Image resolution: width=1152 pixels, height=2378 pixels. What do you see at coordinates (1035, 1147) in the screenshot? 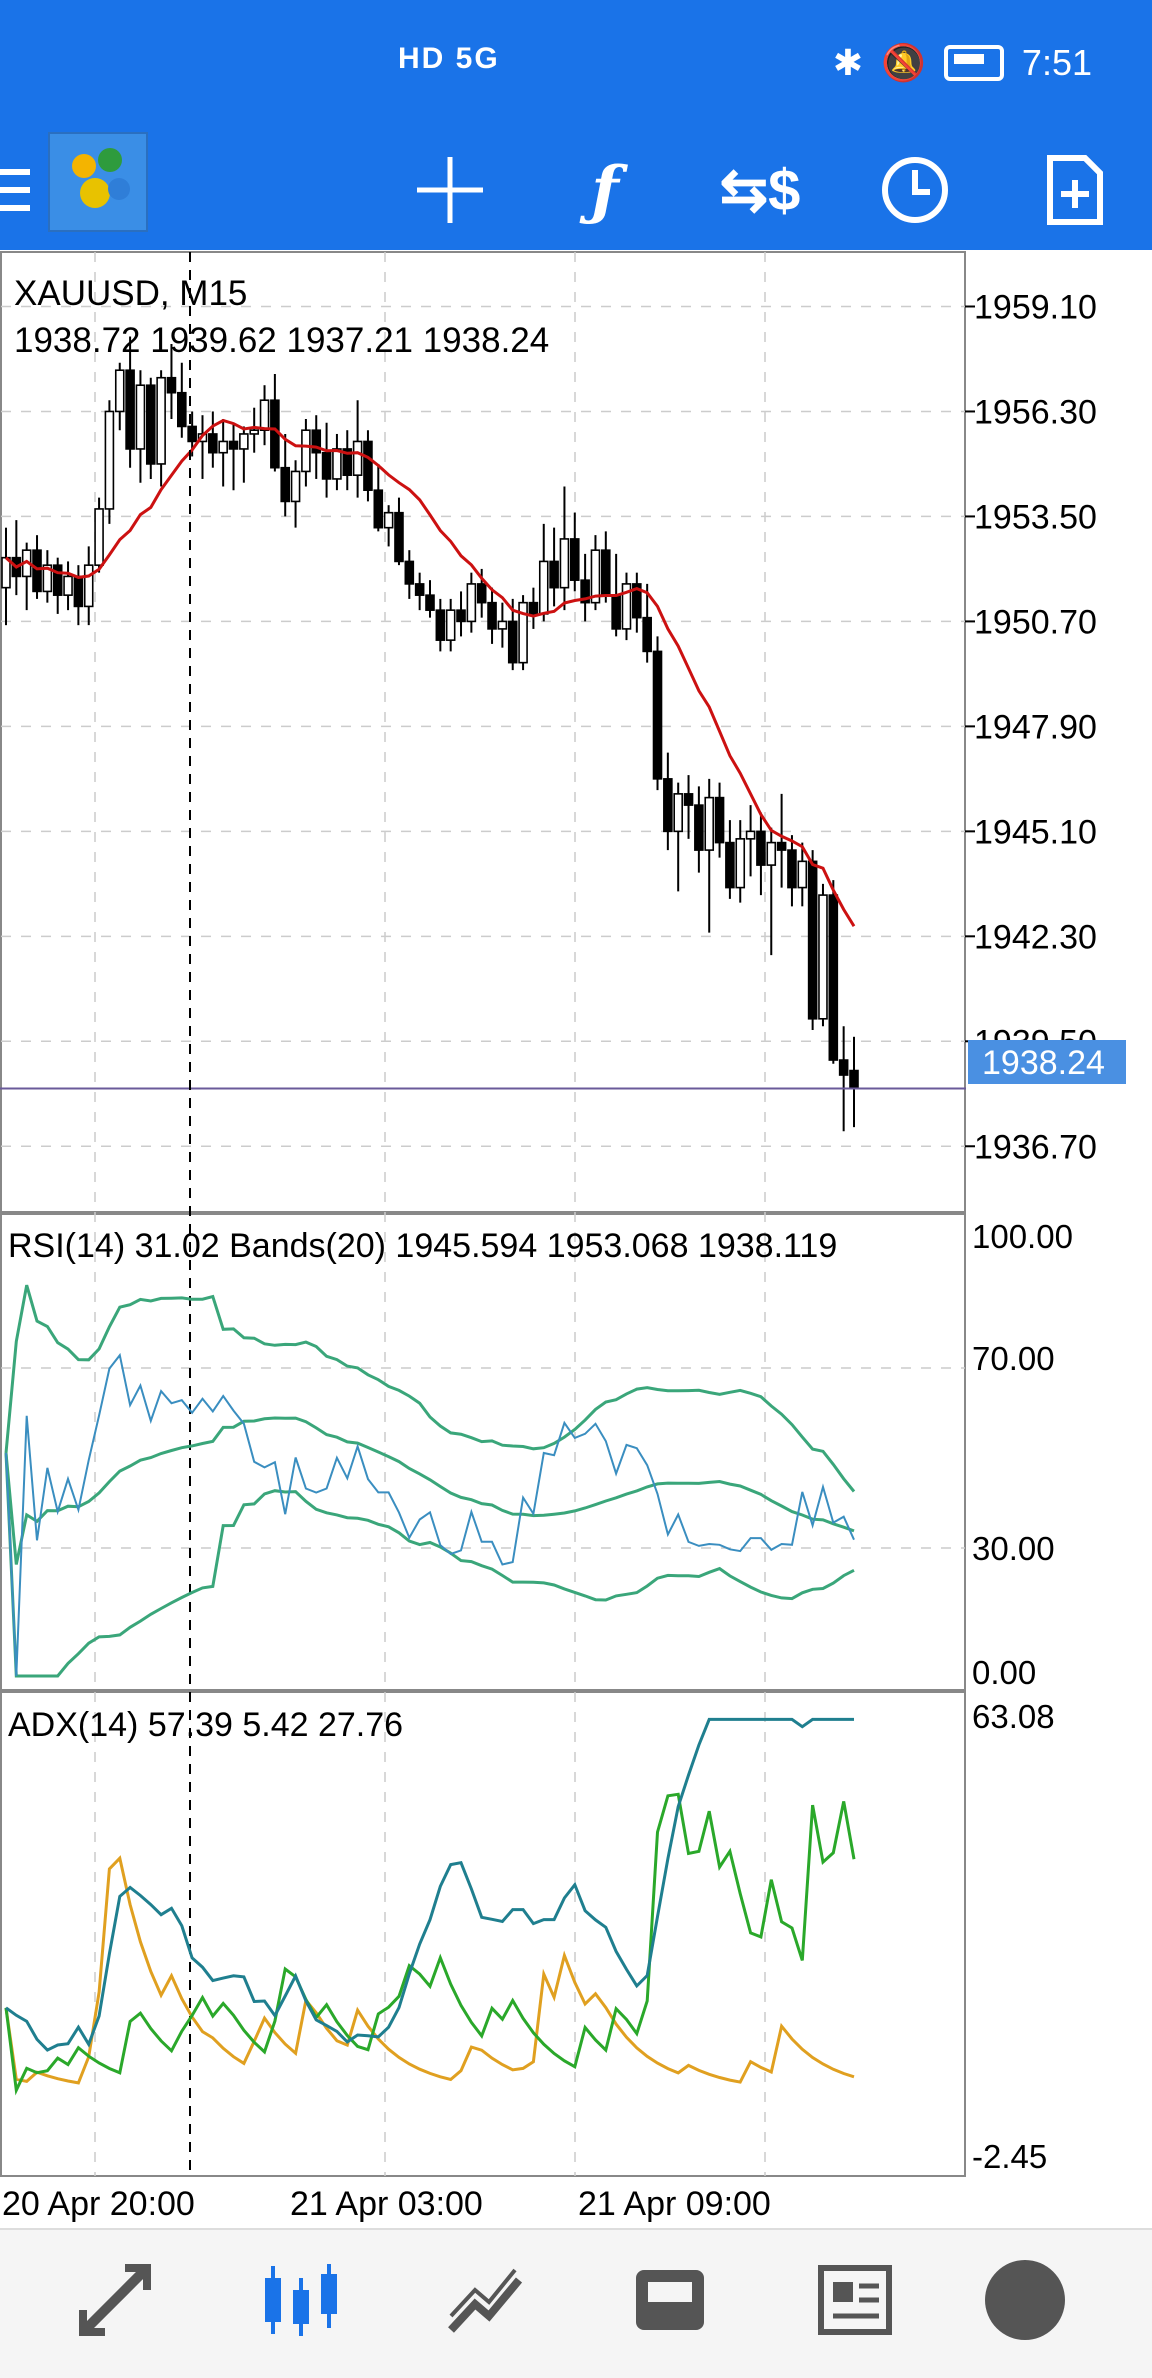
I see `price-axis-label: 1936.70` at bounding box center [1035, 1147].